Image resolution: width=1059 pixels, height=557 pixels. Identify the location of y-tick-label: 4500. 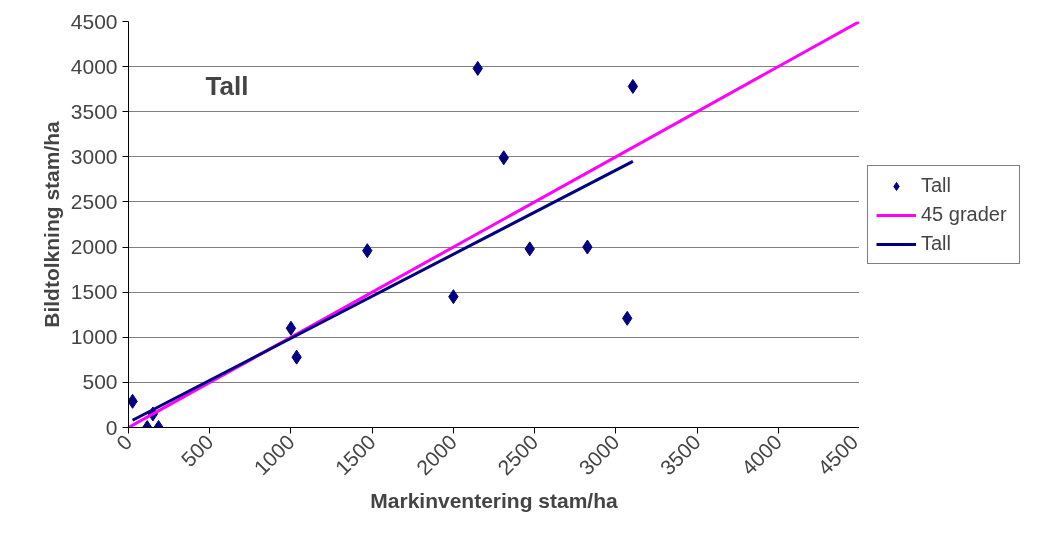
(94, 21).